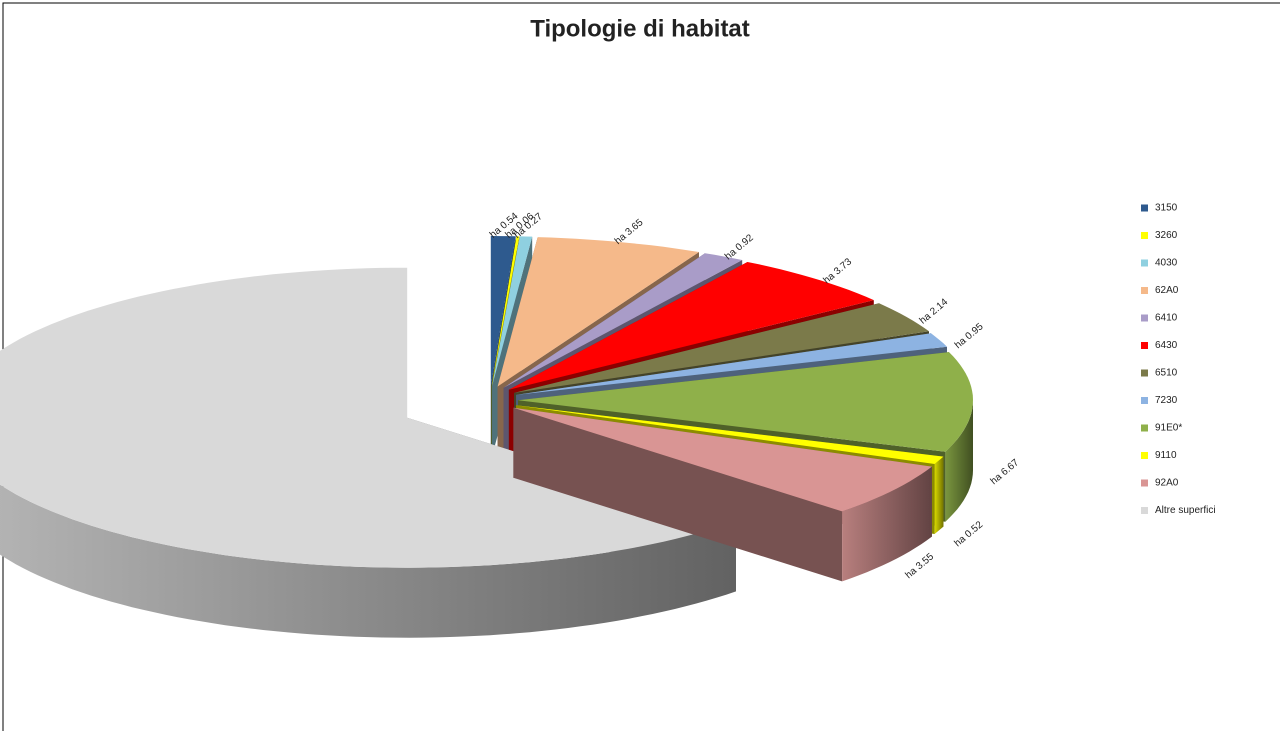 The image size is (1280, 731). Describe the element at coordinates (919, 566) in the screenshot. I see `data-label: ha 3.55` at that location.